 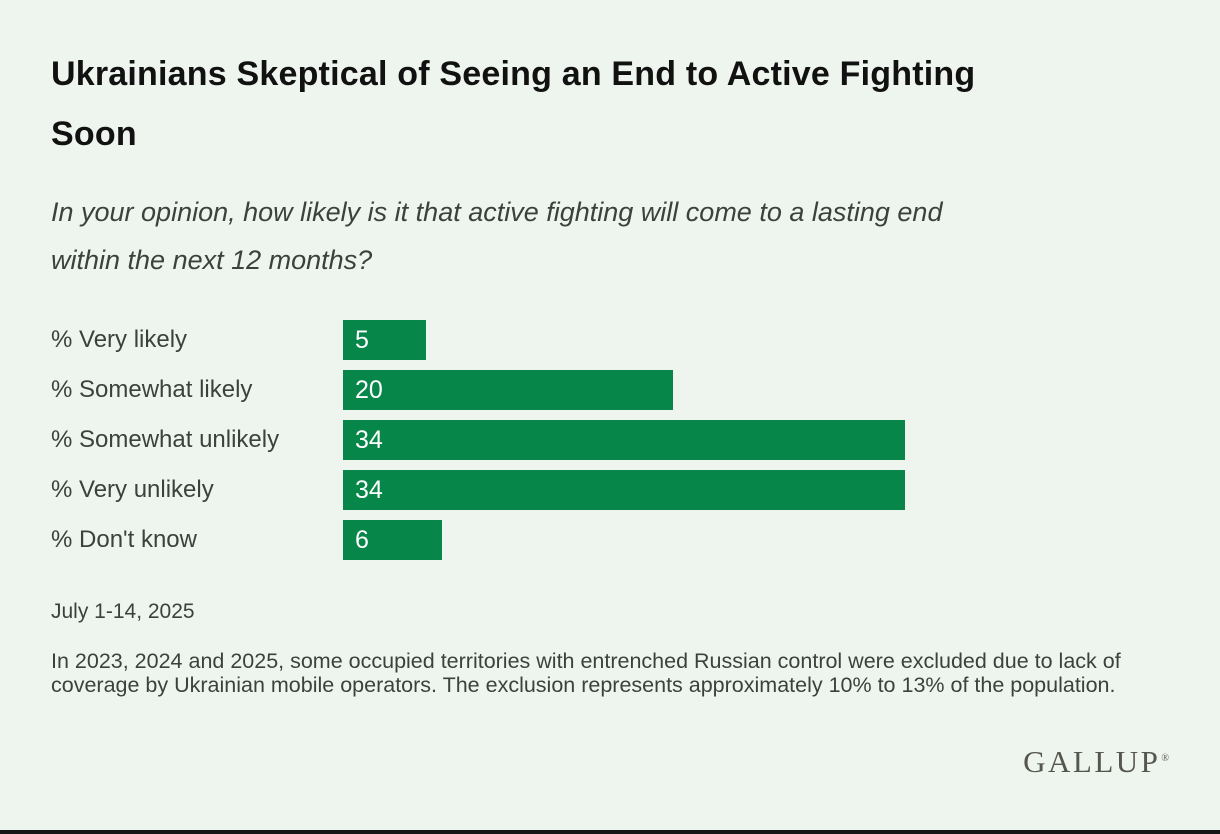 I want to click on chart-row: % Somewhat unlikely 34, so click(x=610, y=440).